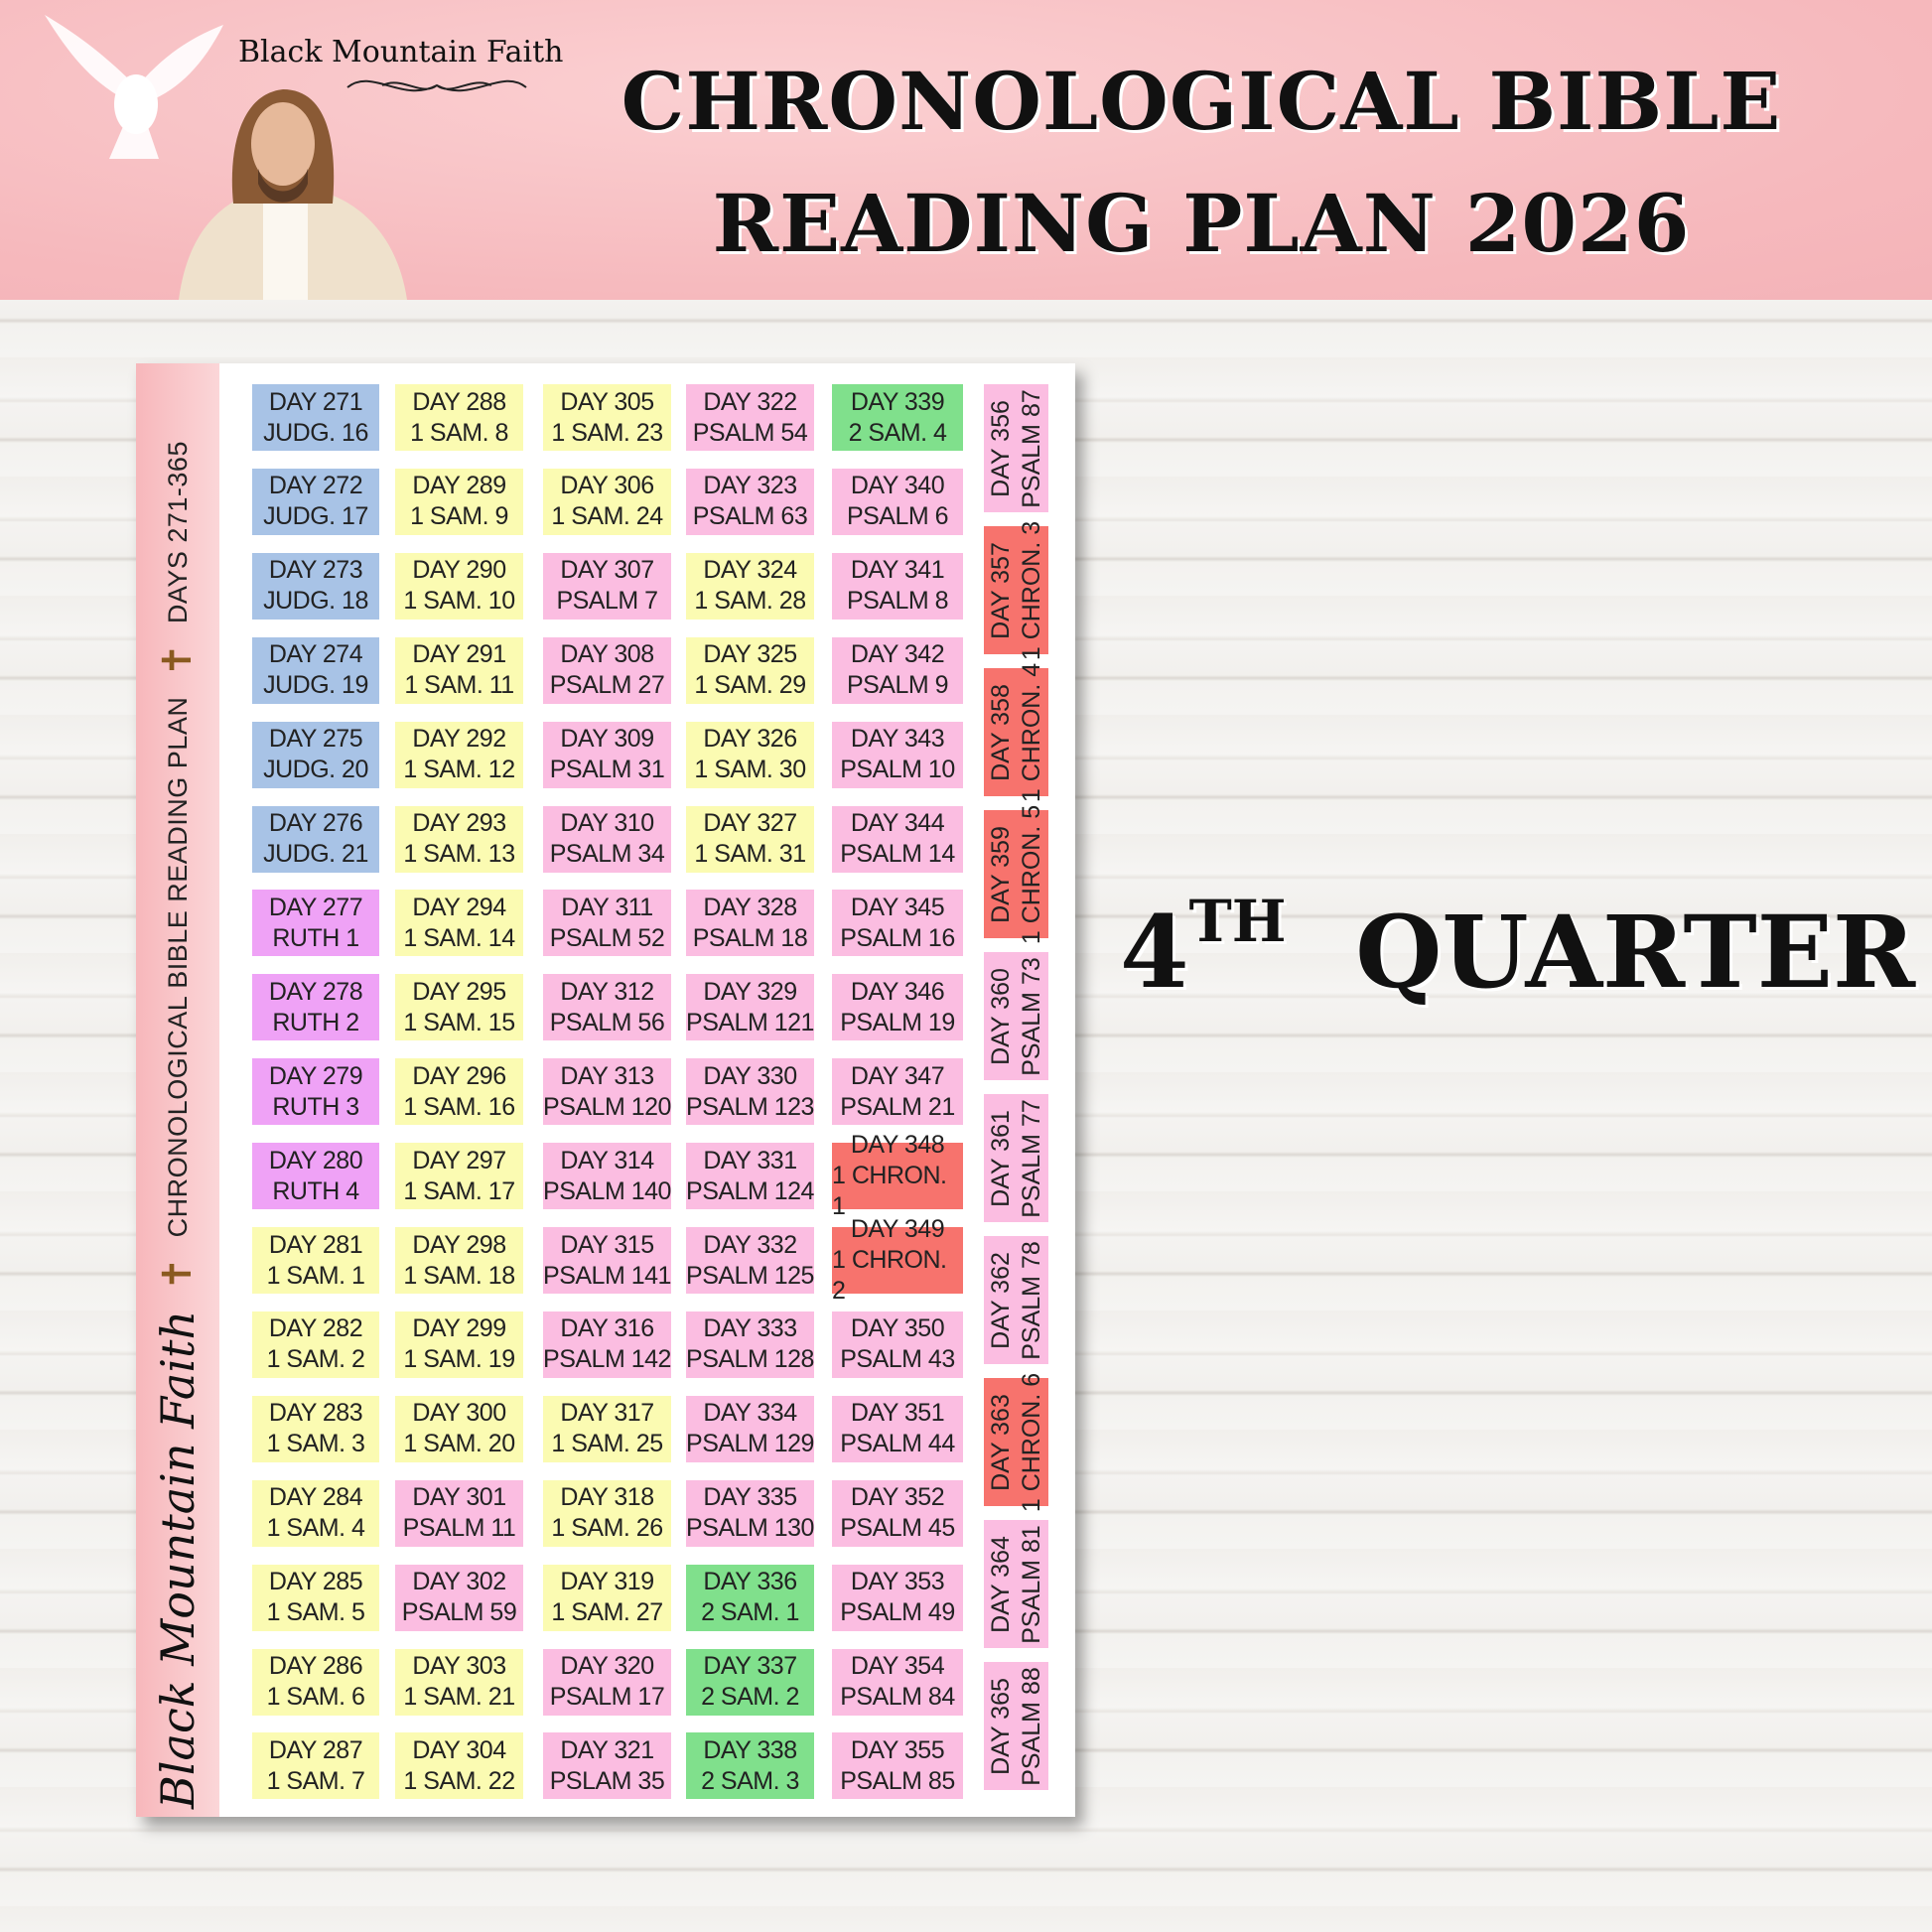  What do you see at coordinates (459, 839) in the screenshot?
I see `reading-cell: DAY 293 1 SAM. 13` at bounding box center [459, 839].